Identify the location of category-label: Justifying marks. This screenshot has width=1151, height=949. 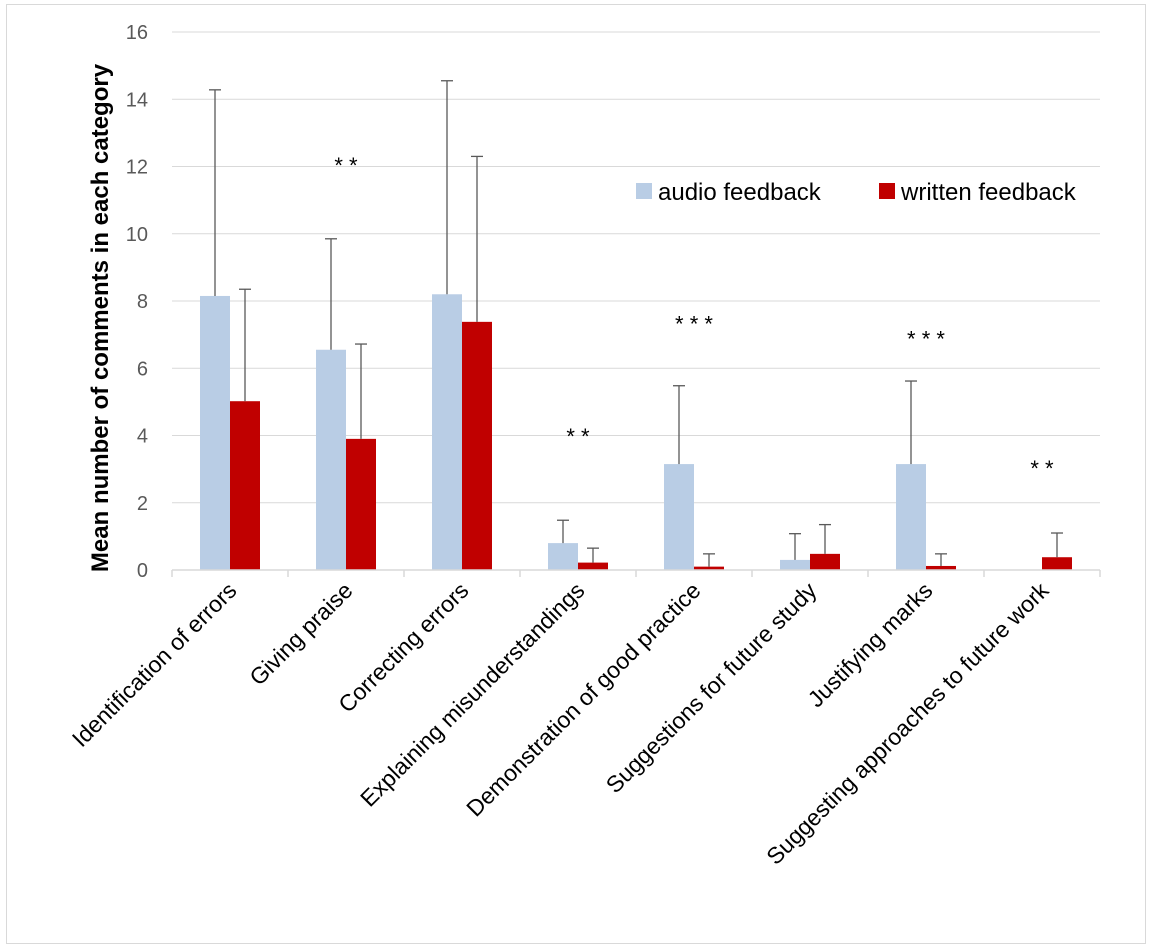
(870, 644).